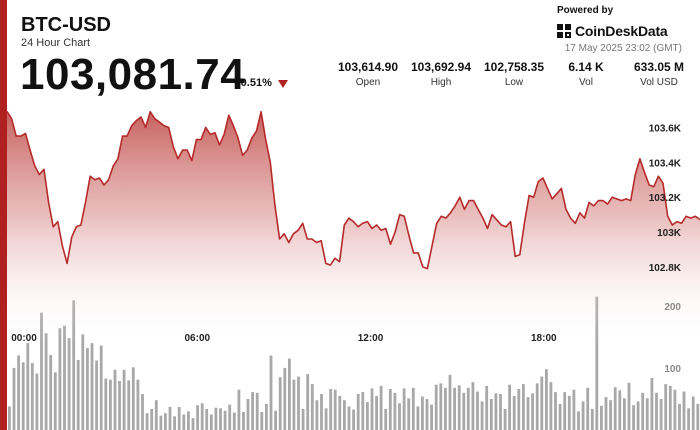 Image resolution: width=700 pixels, height=430 pixels. Describe the element at coordinates (665, 163) in the screenshot. I see `y-tick-label: 103.4K` at that location.